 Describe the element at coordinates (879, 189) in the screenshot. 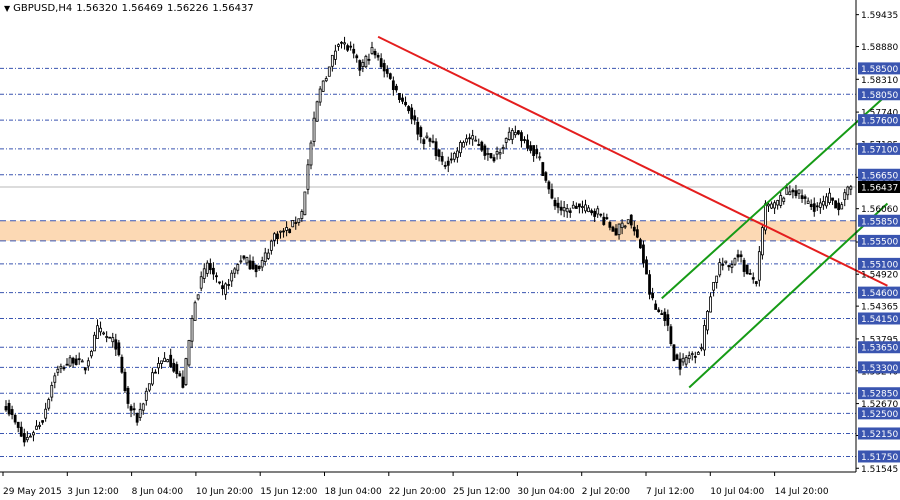

I see `current-price-label: 1.56437` at that location.